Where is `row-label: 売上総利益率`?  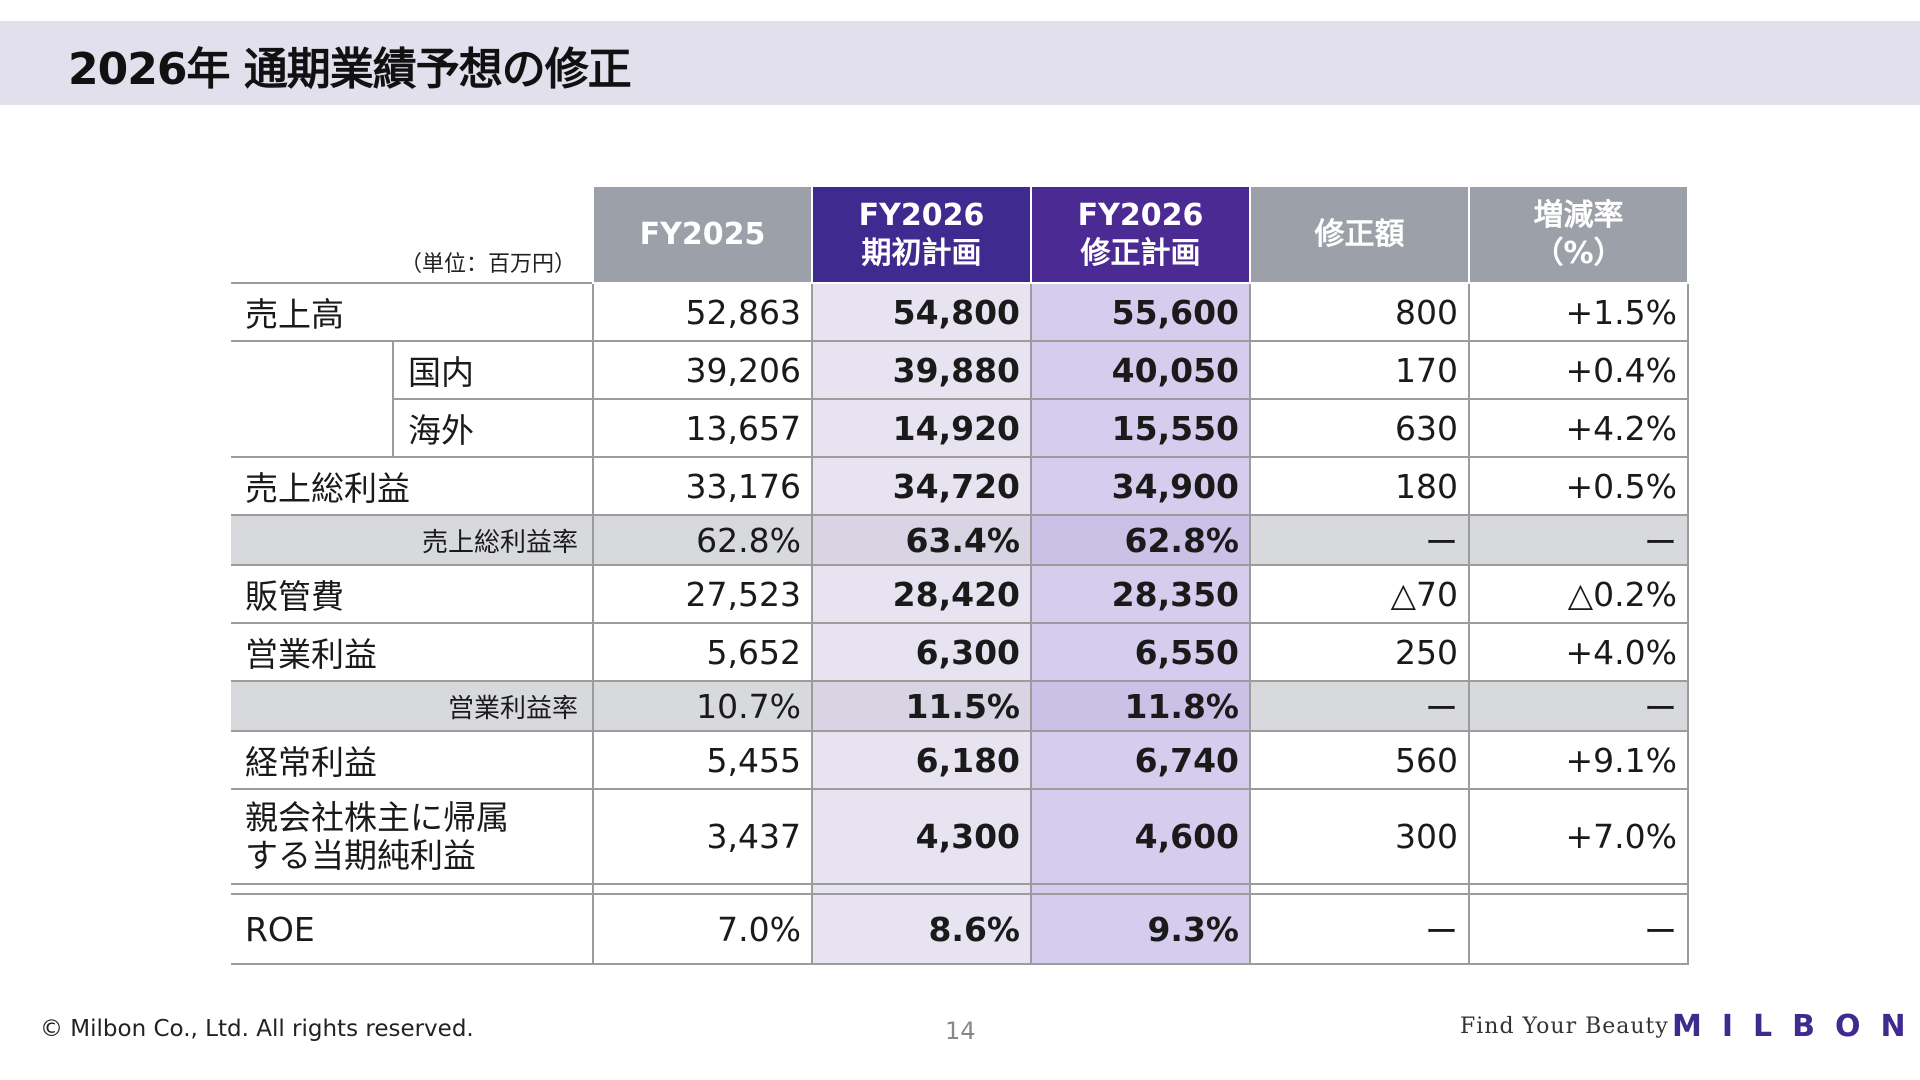 row-label: 売上総利益率 is located at coordinates (412, 540).